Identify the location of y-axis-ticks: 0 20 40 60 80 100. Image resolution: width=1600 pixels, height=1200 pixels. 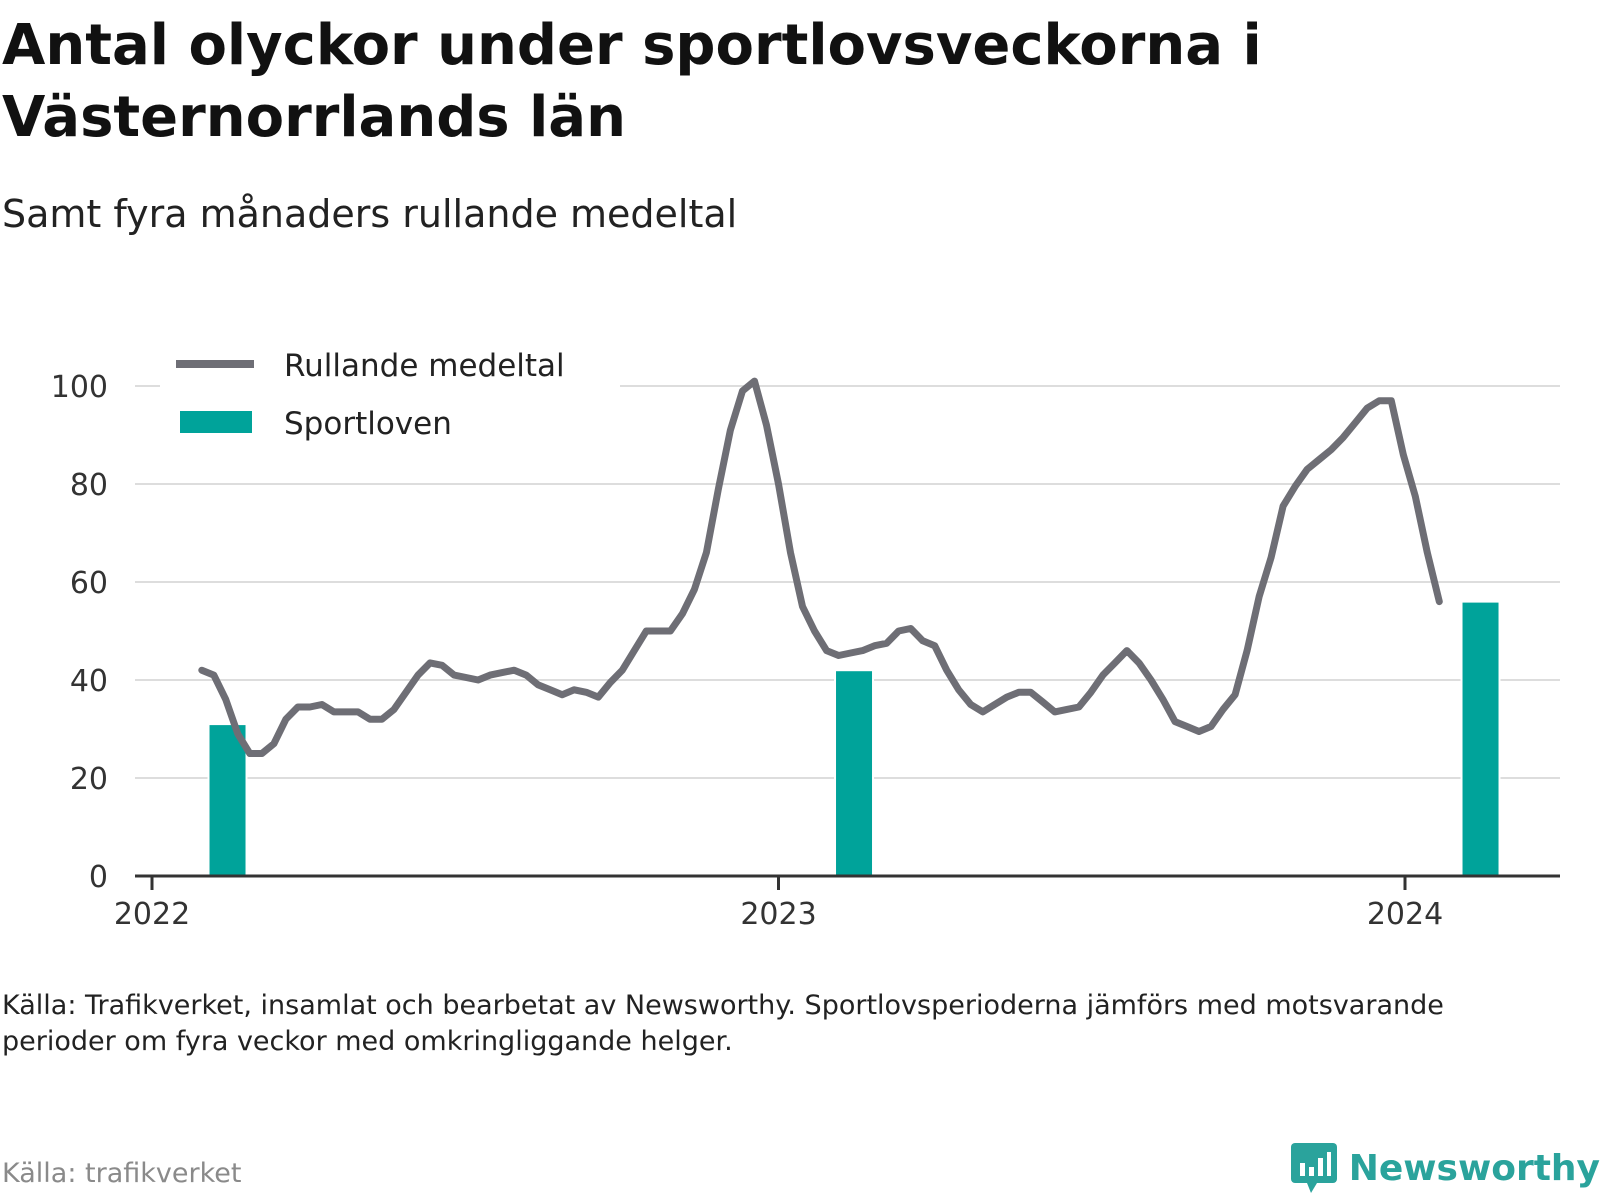
(79, 632).